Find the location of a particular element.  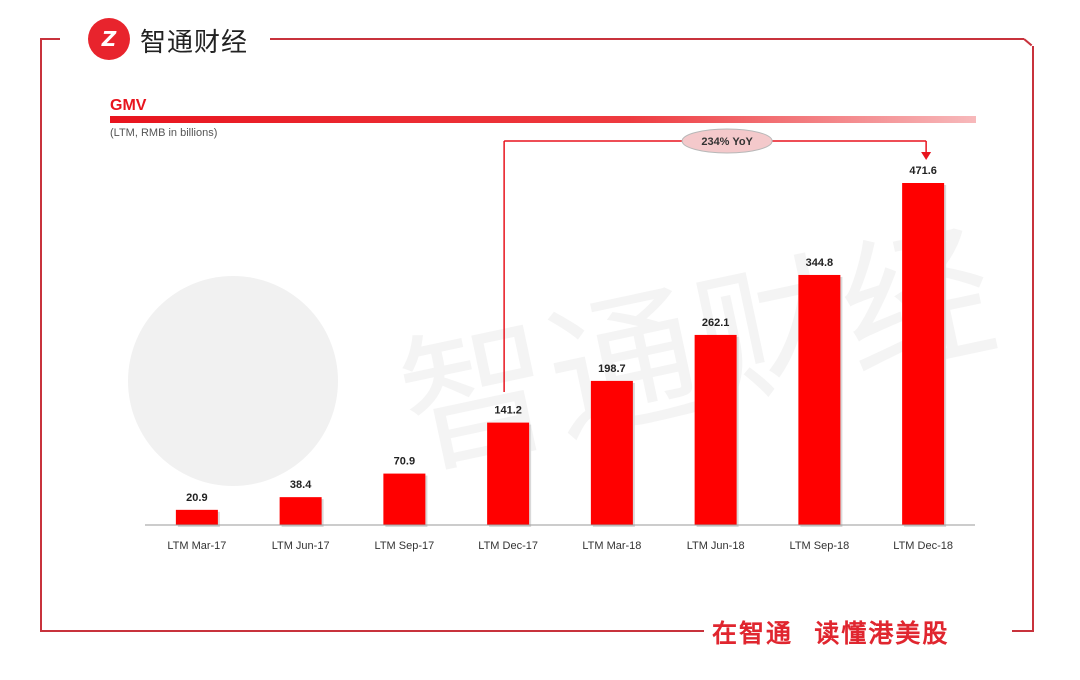

frame-top-right is located at coordinates (647, 39).